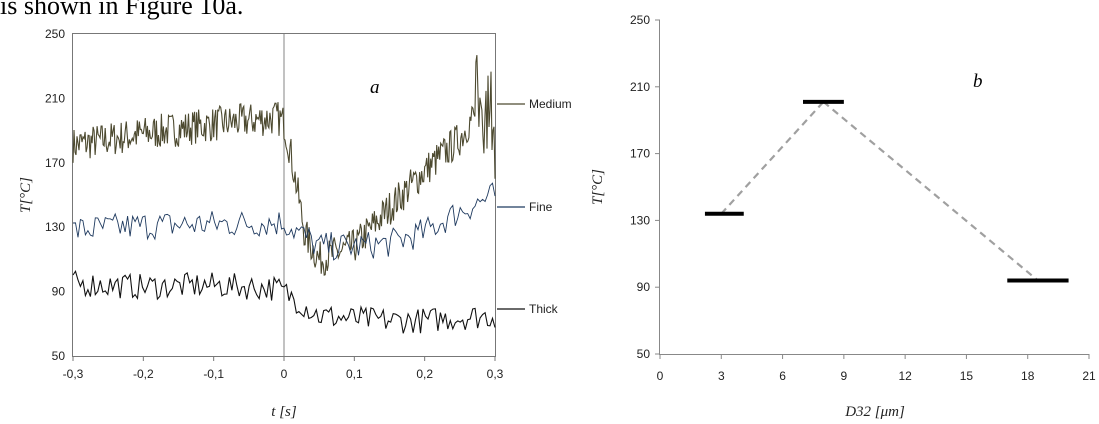 The image size is (1099, 424). I want to click on legend-label-thick: Thick, so click(544, 309).